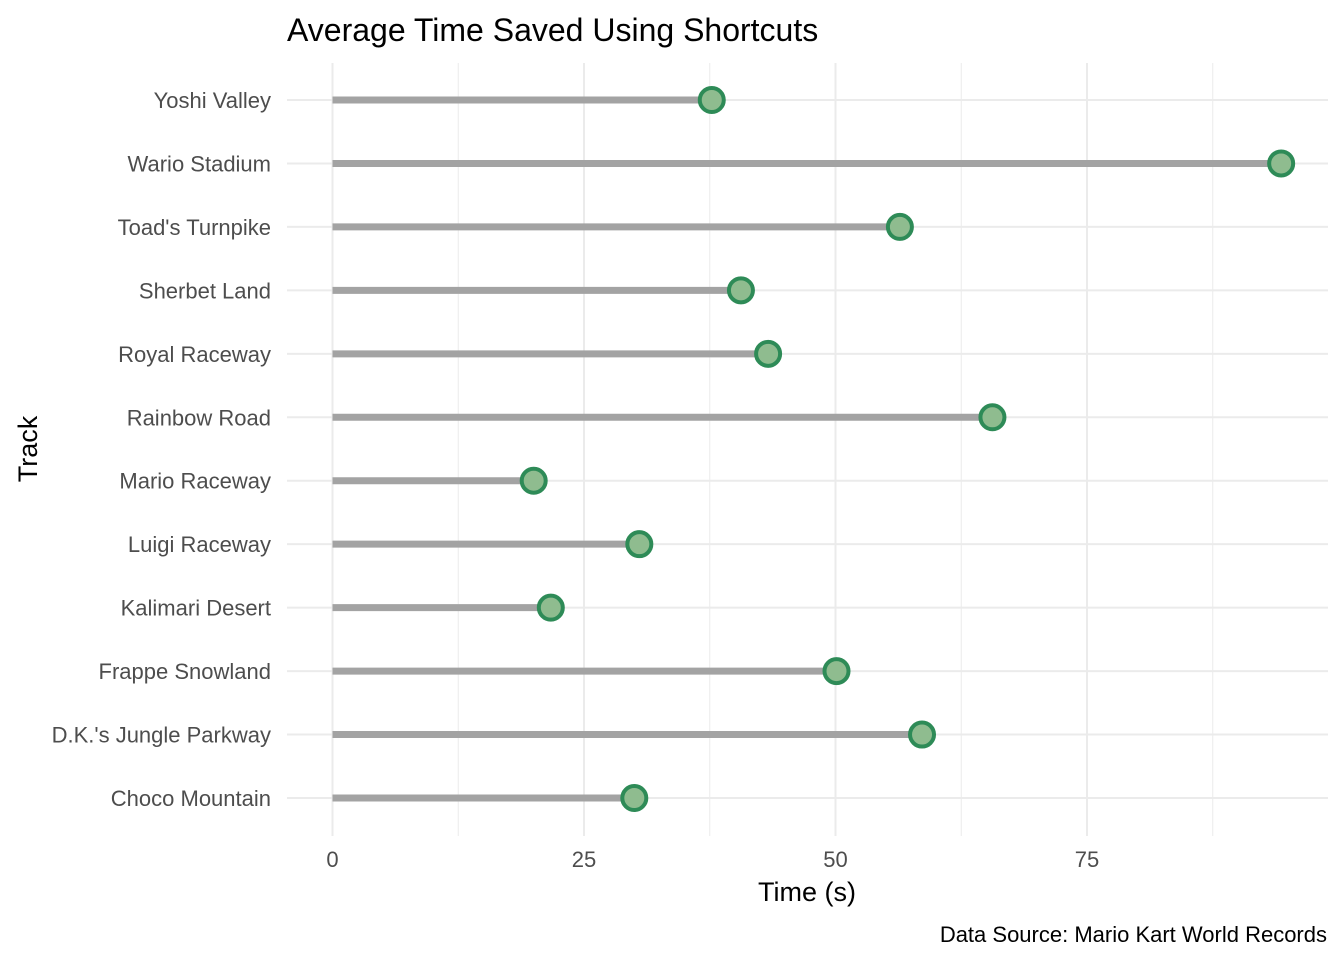  Describe the element at coordinates (199, 417) in the screenshot. I see `y-tick-label: Rainbow Road` at that location.